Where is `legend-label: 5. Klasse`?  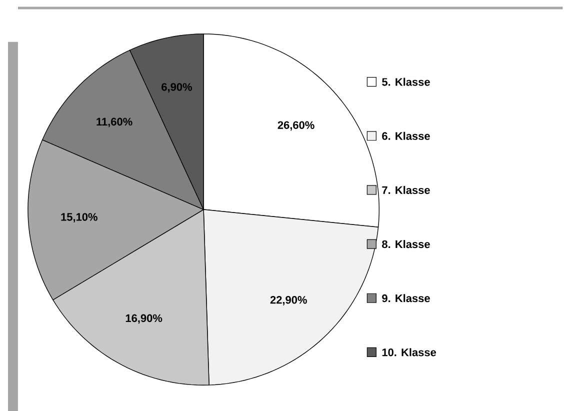
legend-label: 5. Klasse is located at coordinates (406, 82).